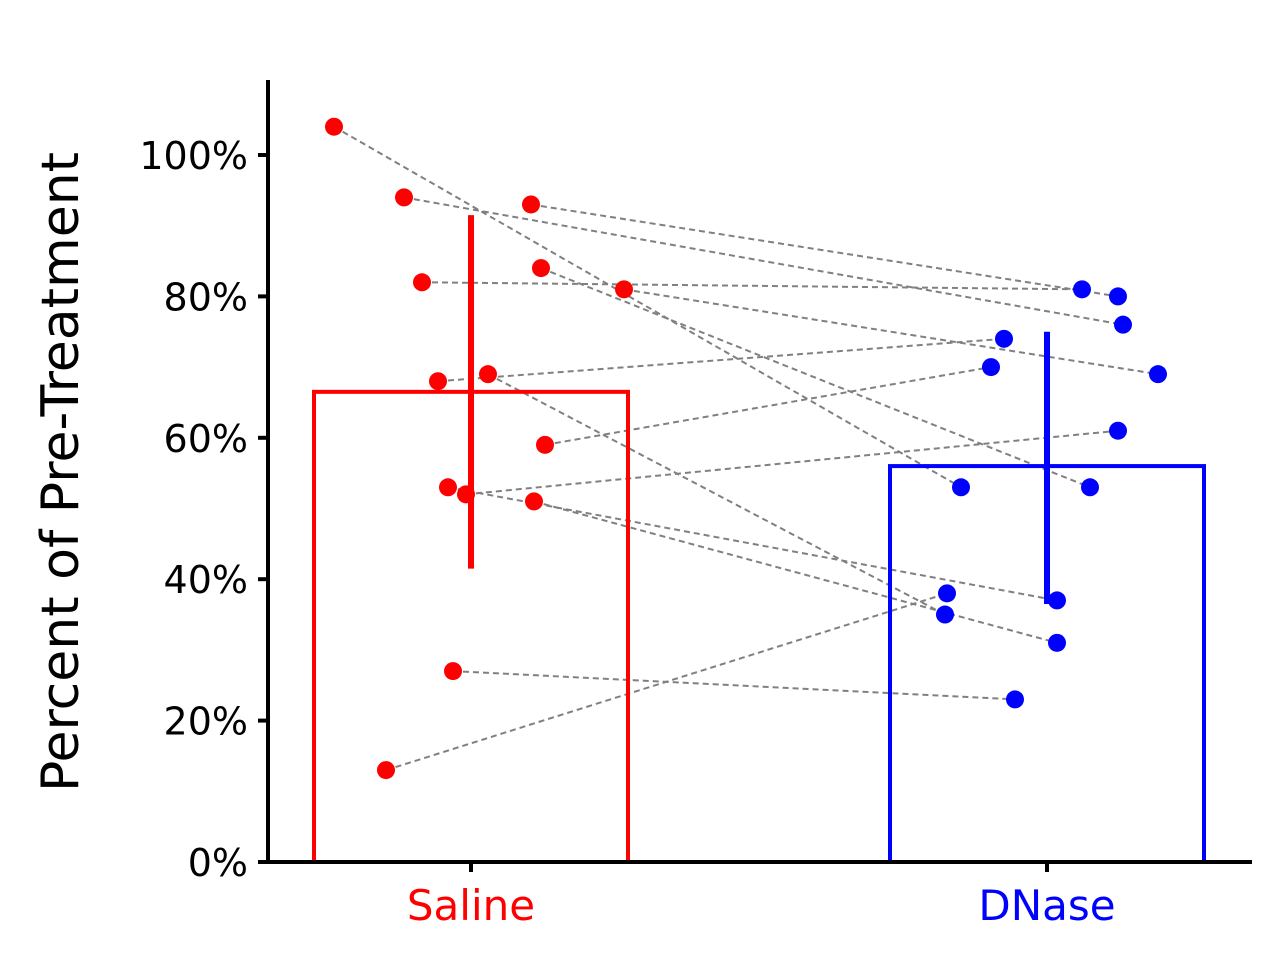  What do you see at coordinates (203, 509) in the screenshot?
I see `y-ticks: 0% 20% 40% 60% 80% 100%` at bounding box center [203, 509].